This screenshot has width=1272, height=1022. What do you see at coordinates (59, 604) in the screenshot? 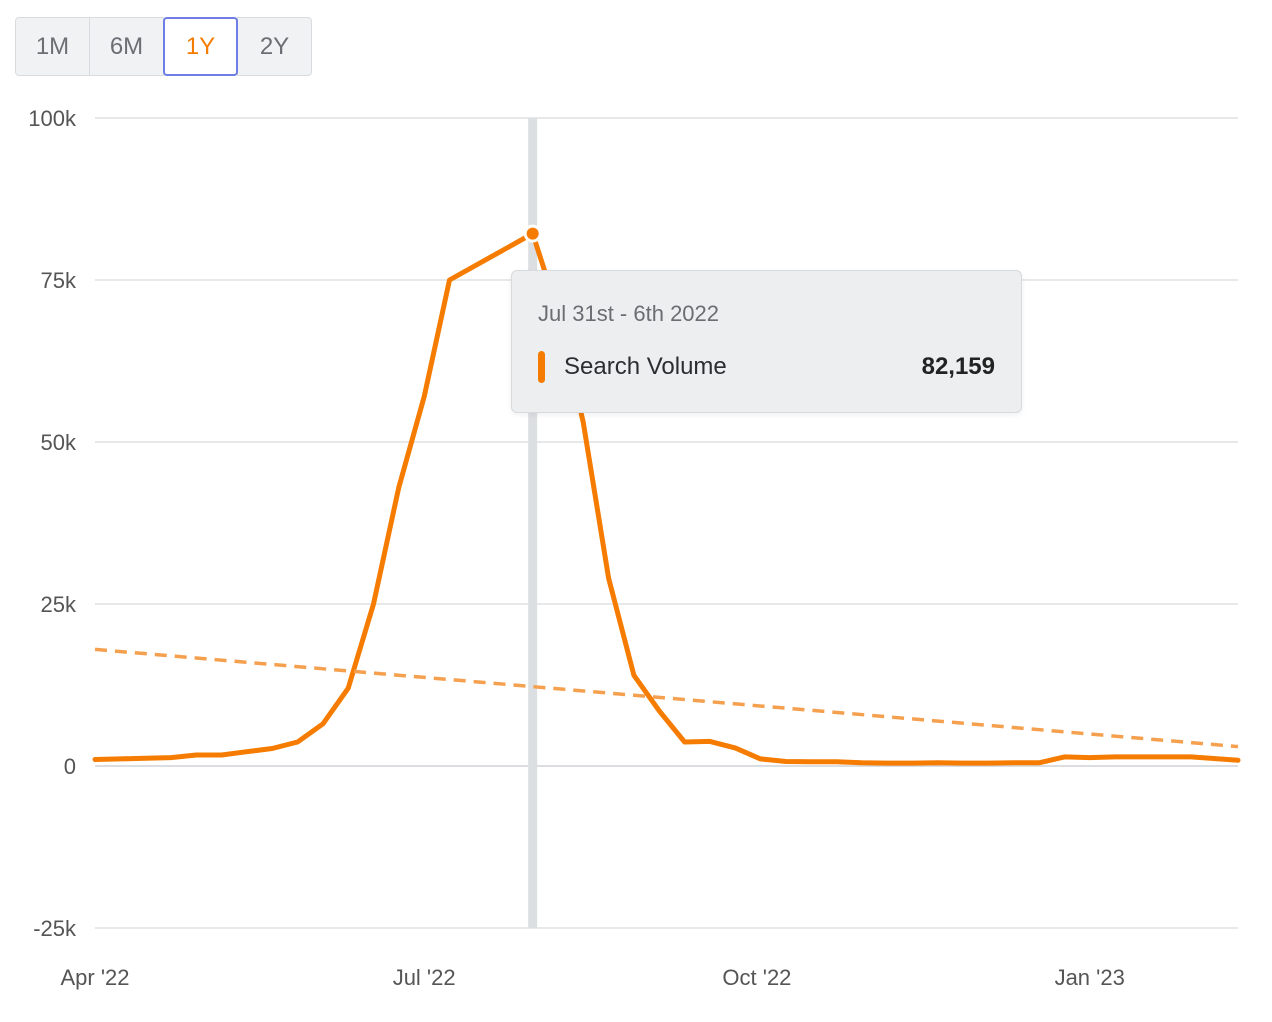
I see `y-tick-label: 25k` at bounding box center [59, 604].